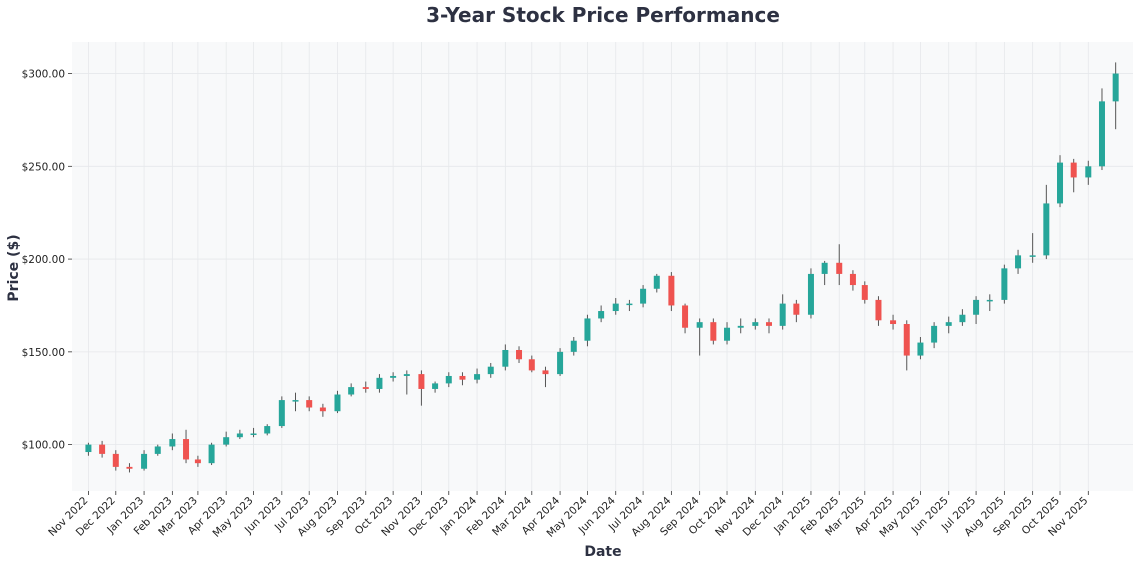 The height and width of the screenshot is (566, 1140). What do you see at coordinates (603, 15) in the screenshot?
I see `chart-title: 3-Year Stock Price Performance` at bounding box center [603, 15].